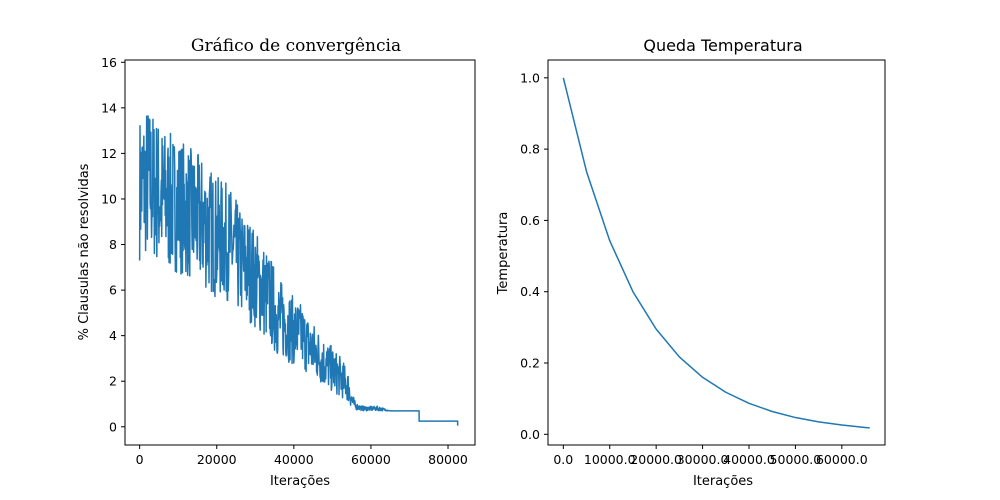 Image resolution: width=1000 pixels, height=500 pixels. Describe the element at coordinates (530, 77) in the screenshot. I see `temperature-y-tick-label: 1.0` at that location.